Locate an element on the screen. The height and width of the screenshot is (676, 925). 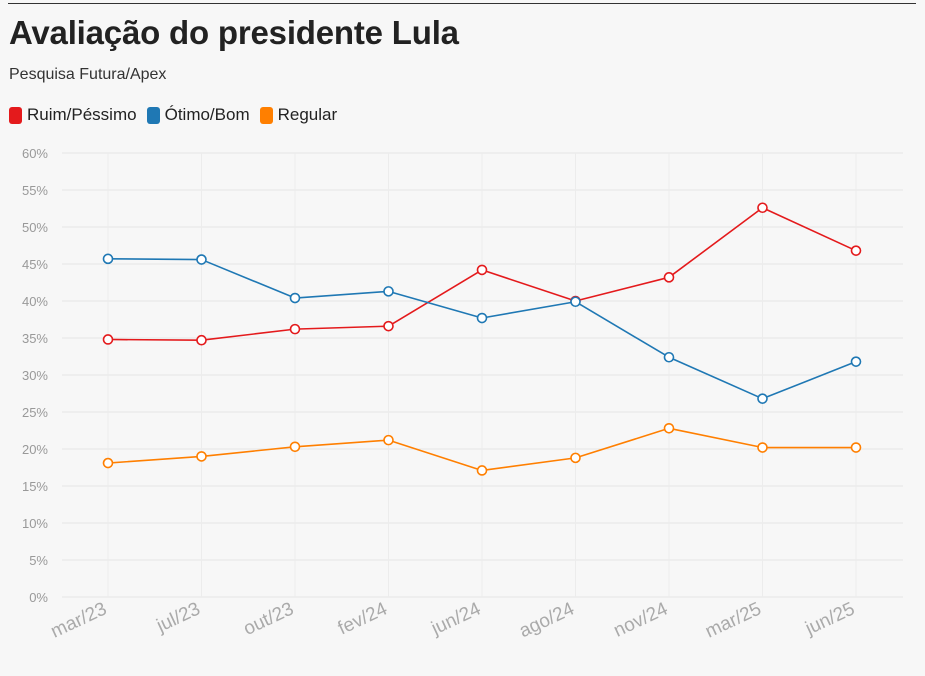
x-tick-label: out/23 is located at coordinates (268, 618).